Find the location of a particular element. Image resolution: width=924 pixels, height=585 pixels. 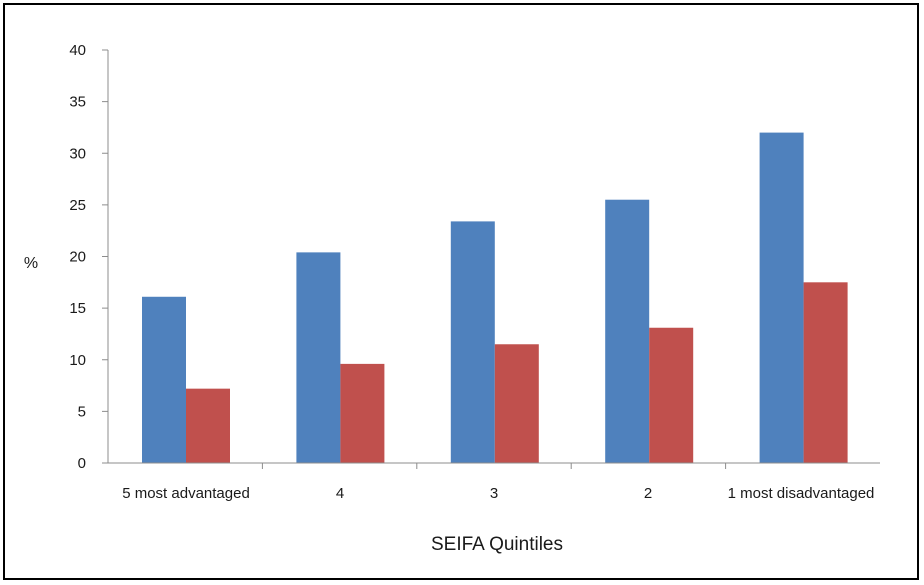

y-tick-label: 20 is located at coordinates (77, 257).